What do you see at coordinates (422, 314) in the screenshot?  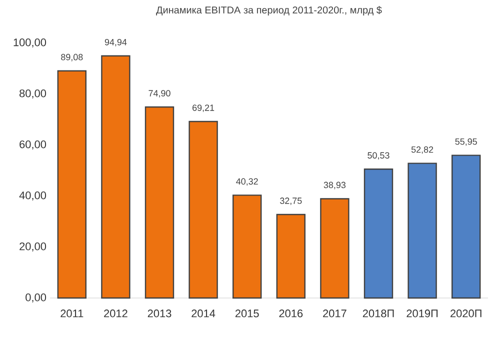 I see `x-tick-label: 2019П` at bounding box center [422, 314].